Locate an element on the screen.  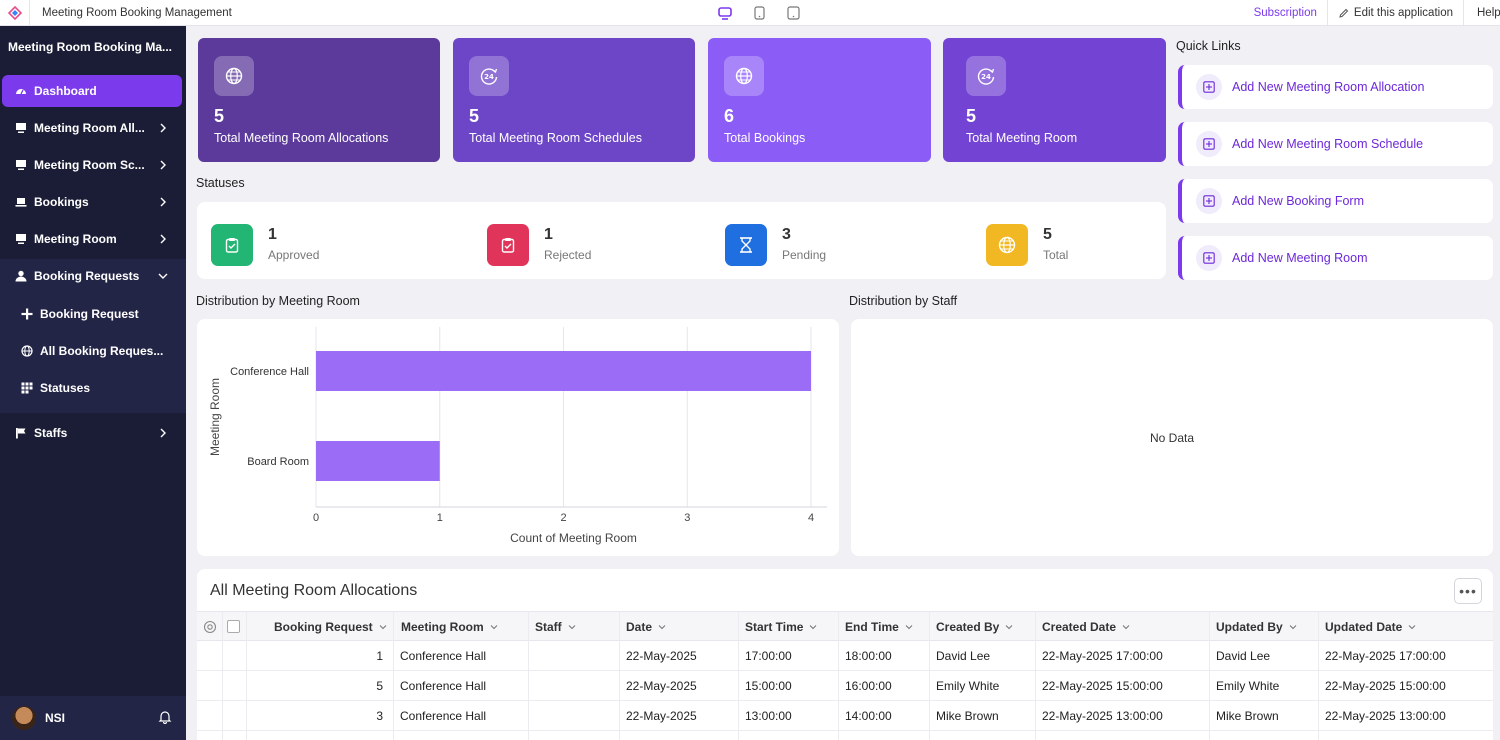
quick-link-add-allocation: Add New Meeting Room Allocation is located at coordinates (1335, 87).